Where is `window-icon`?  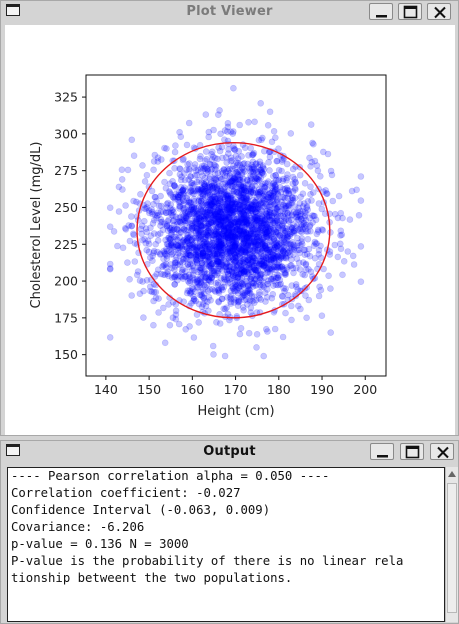 window-icon is located at coordinates (13, 10).